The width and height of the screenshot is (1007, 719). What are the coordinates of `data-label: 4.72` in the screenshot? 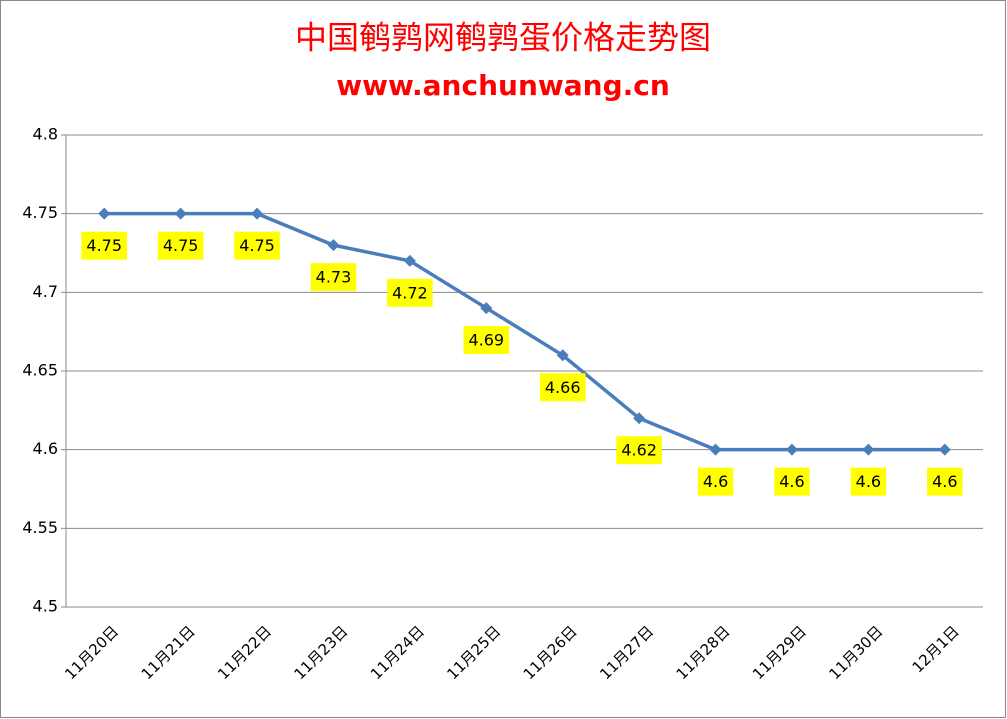 It's located at (410, 292).